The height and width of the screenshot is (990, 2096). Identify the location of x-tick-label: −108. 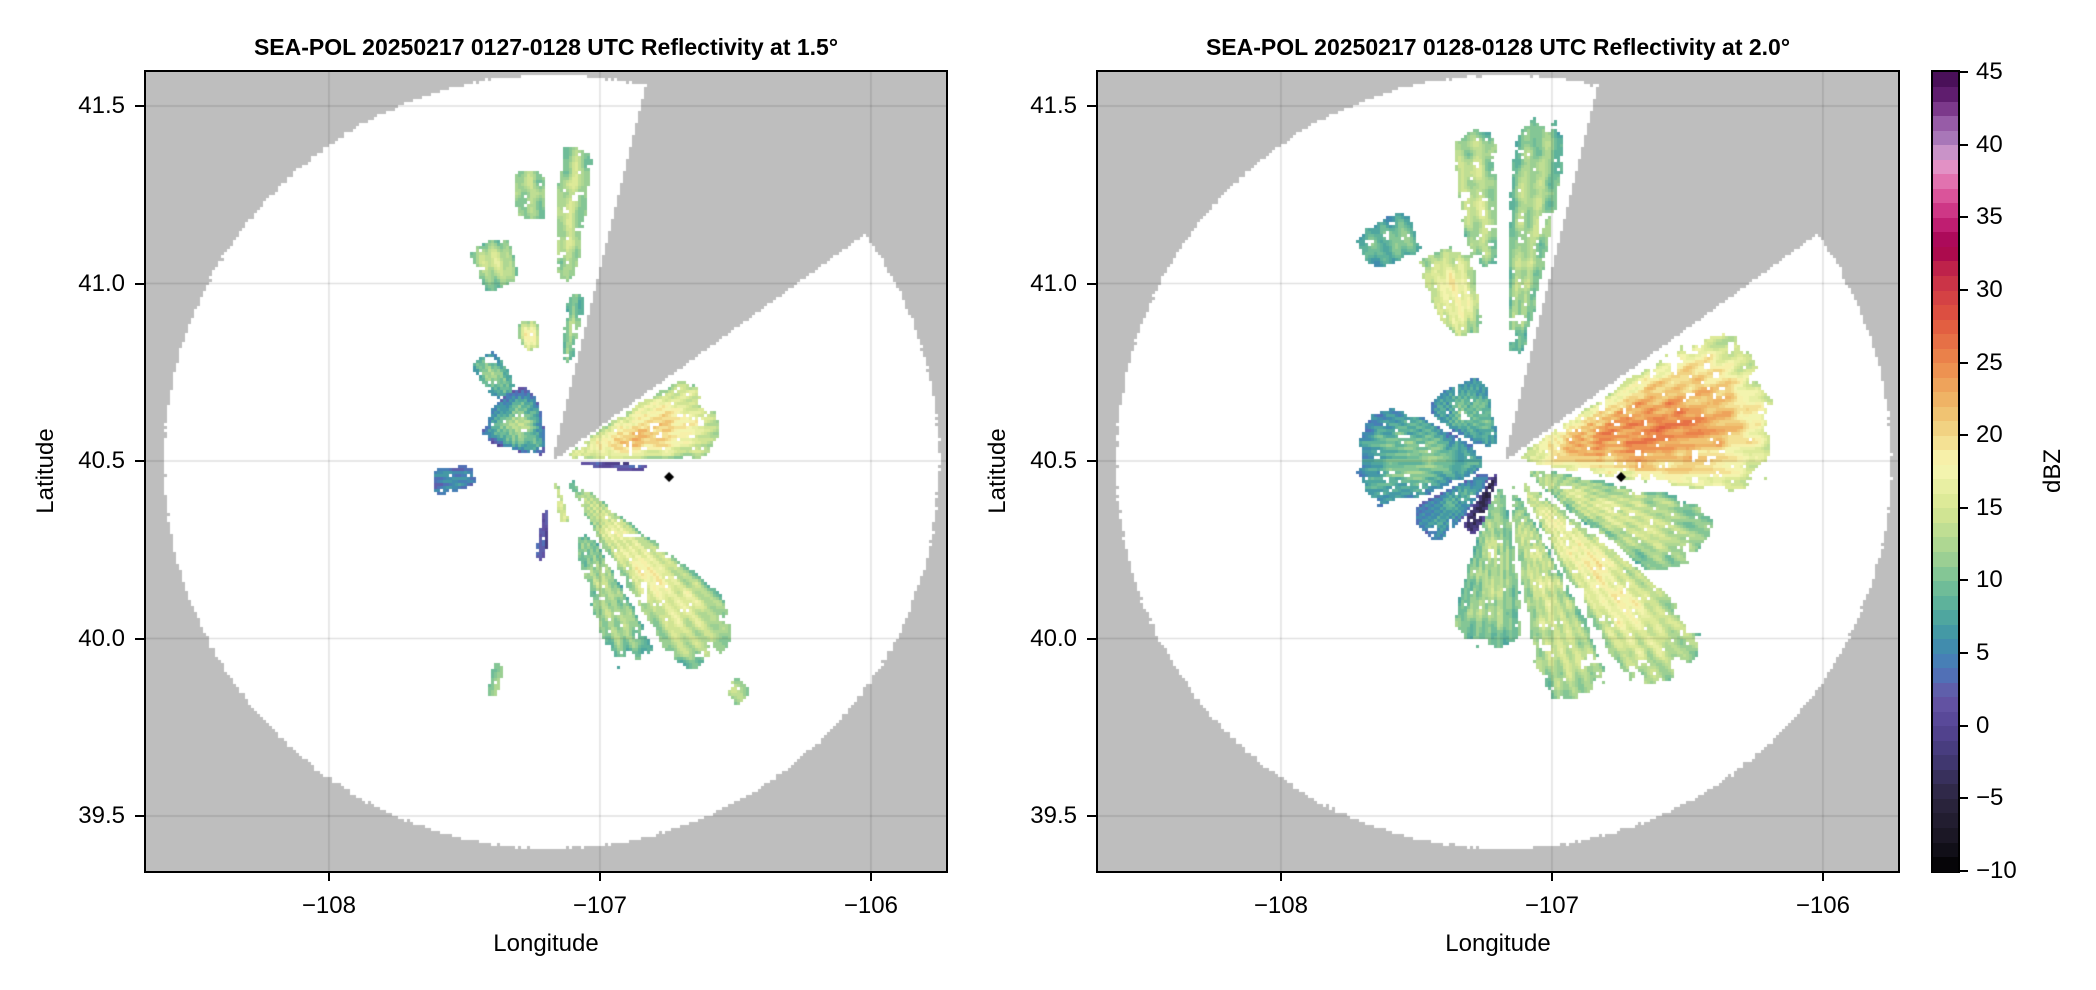
(328, 905).